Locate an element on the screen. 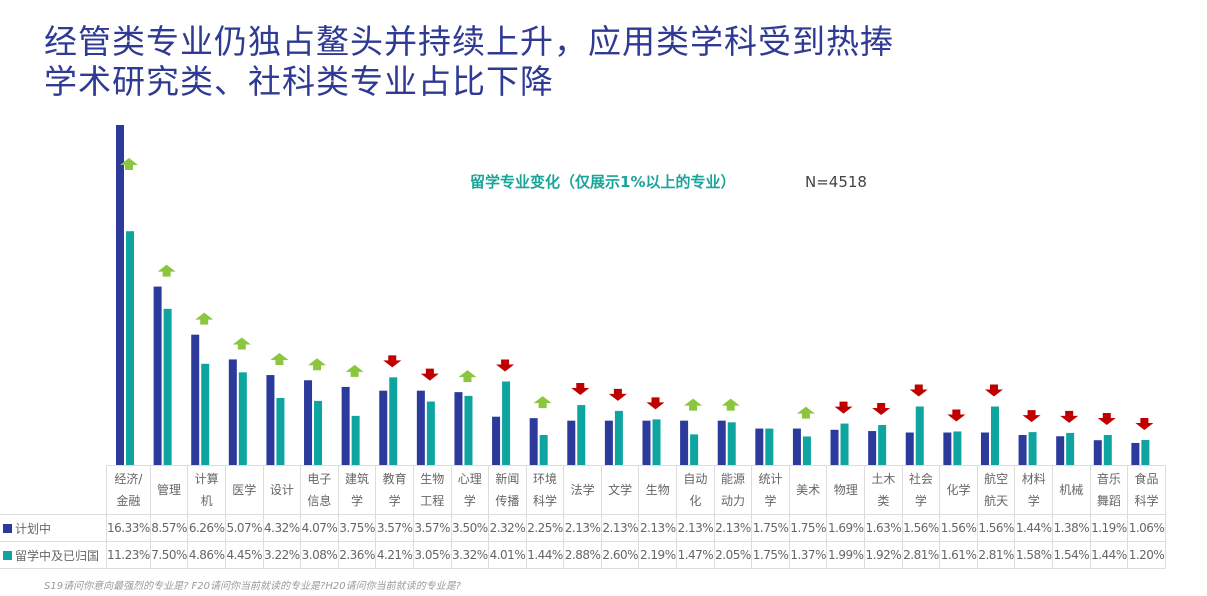 This screenshot has width=1207, height=596. category-label: 航空 航天 is located at coordinates (996, 490).